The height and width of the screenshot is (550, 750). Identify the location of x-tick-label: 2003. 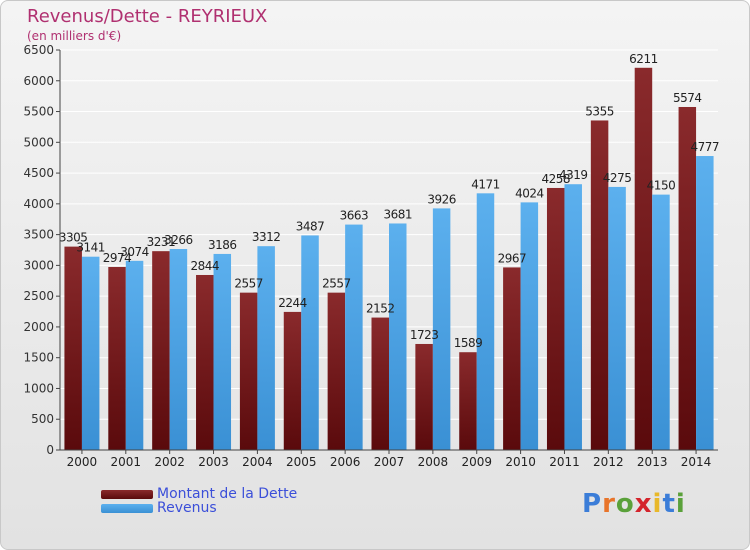
(213, 462).